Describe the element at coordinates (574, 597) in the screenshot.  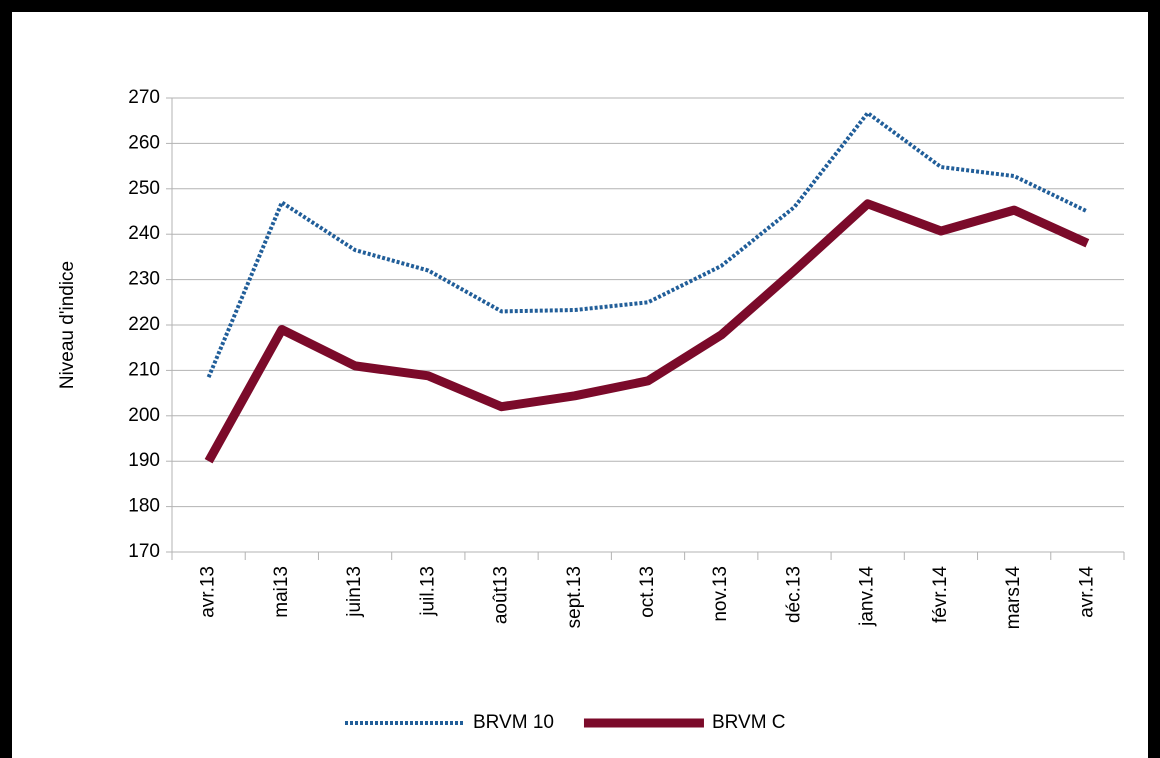
I see `x-tick-label: sept.13` at that location.